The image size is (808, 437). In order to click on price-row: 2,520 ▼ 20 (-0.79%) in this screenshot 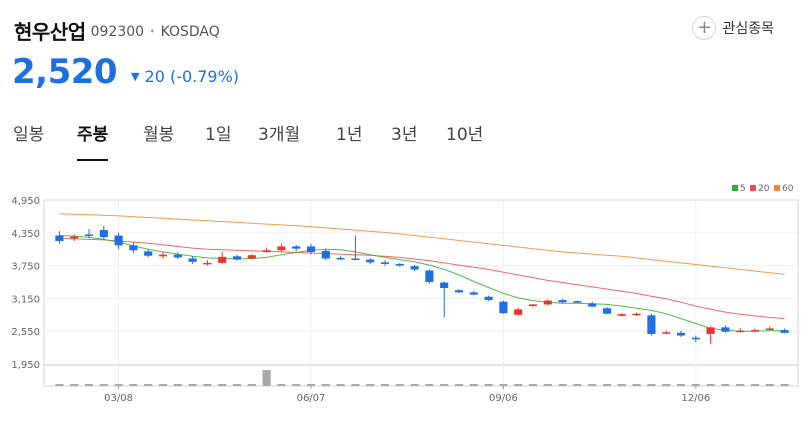, I will do `click(125, 72)`.